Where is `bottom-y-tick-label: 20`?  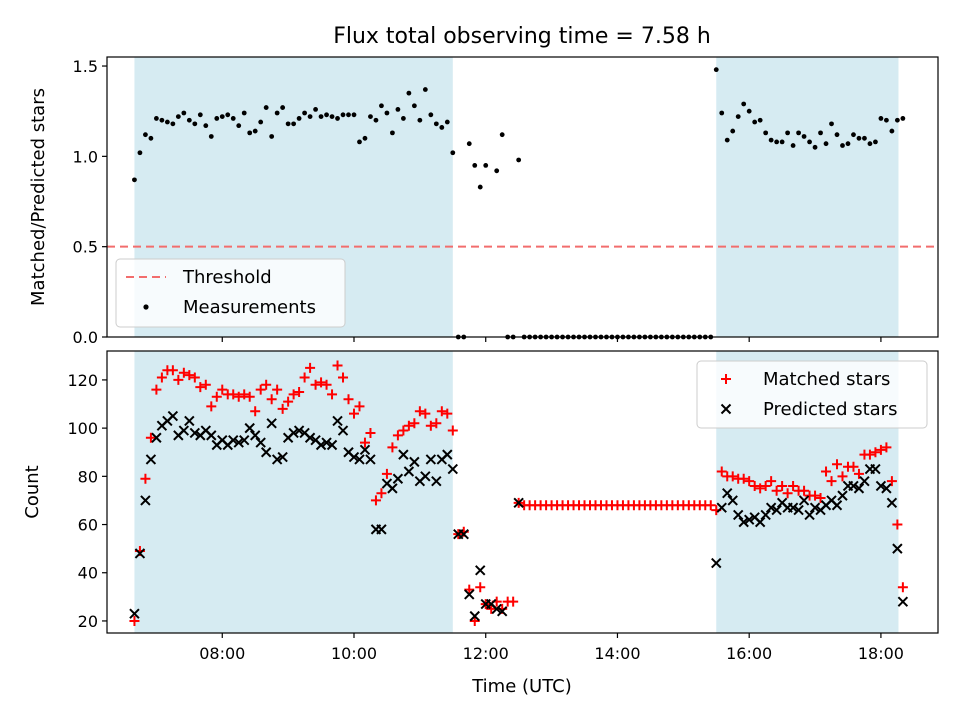
bottom-y-tick-label: 20 is located at coordinates (88, 621).